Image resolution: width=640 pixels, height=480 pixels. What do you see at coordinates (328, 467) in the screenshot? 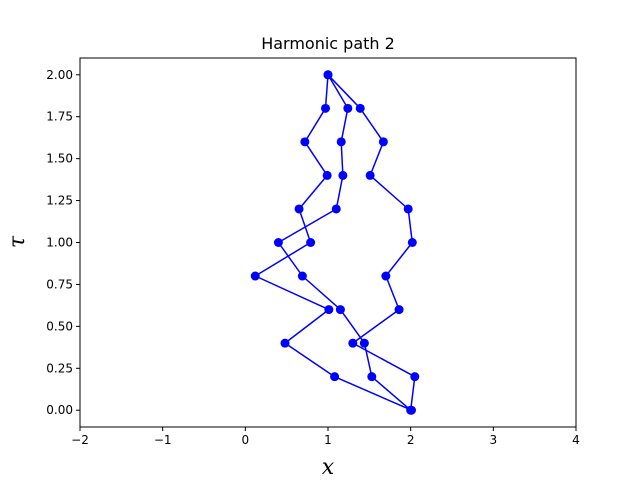
I see `x-axis-label: x` at bounding box center [328, 467].